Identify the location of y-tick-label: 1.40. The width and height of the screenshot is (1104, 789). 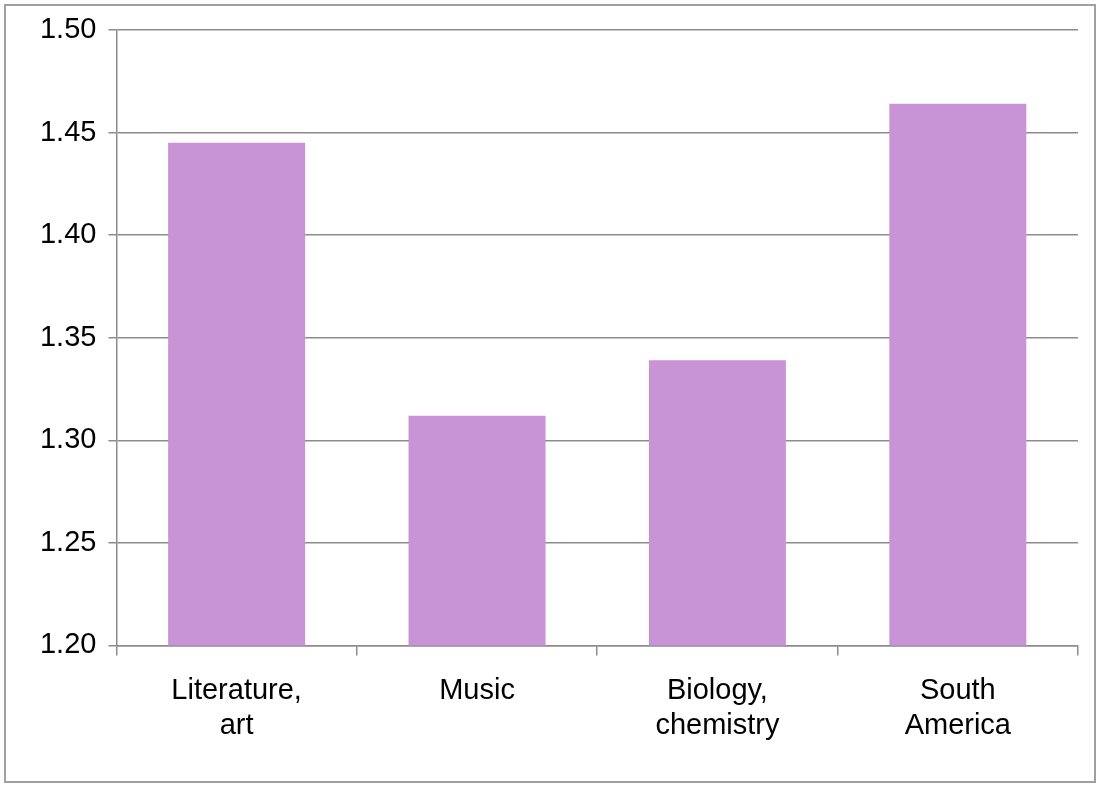
(68, 233).